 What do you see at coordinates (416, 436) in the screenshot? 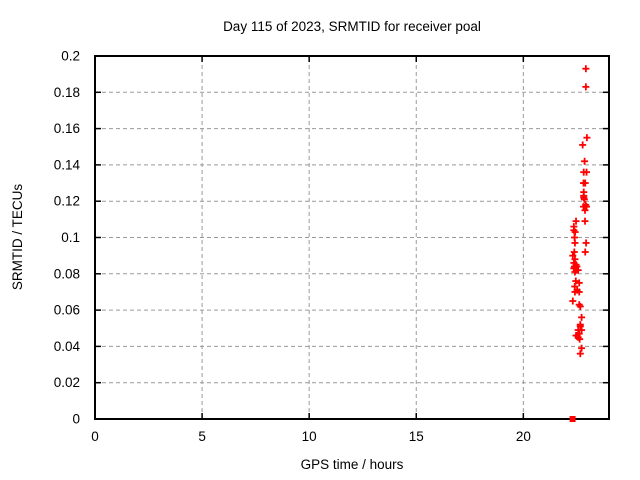
I see `x-tick-label: 15` at bounding box center [416, 436].